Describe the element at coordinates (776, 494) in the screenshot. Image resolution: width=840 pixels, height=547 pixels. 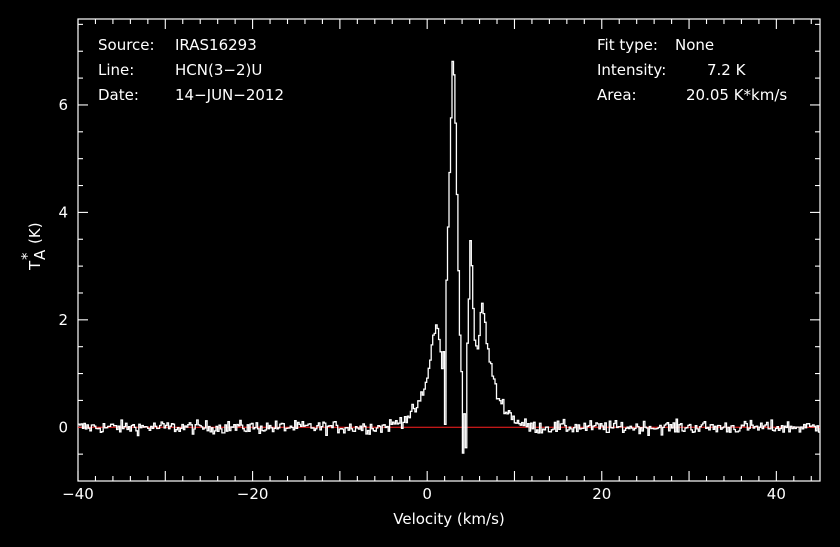
I see `x-tick-label: 40` at that location.